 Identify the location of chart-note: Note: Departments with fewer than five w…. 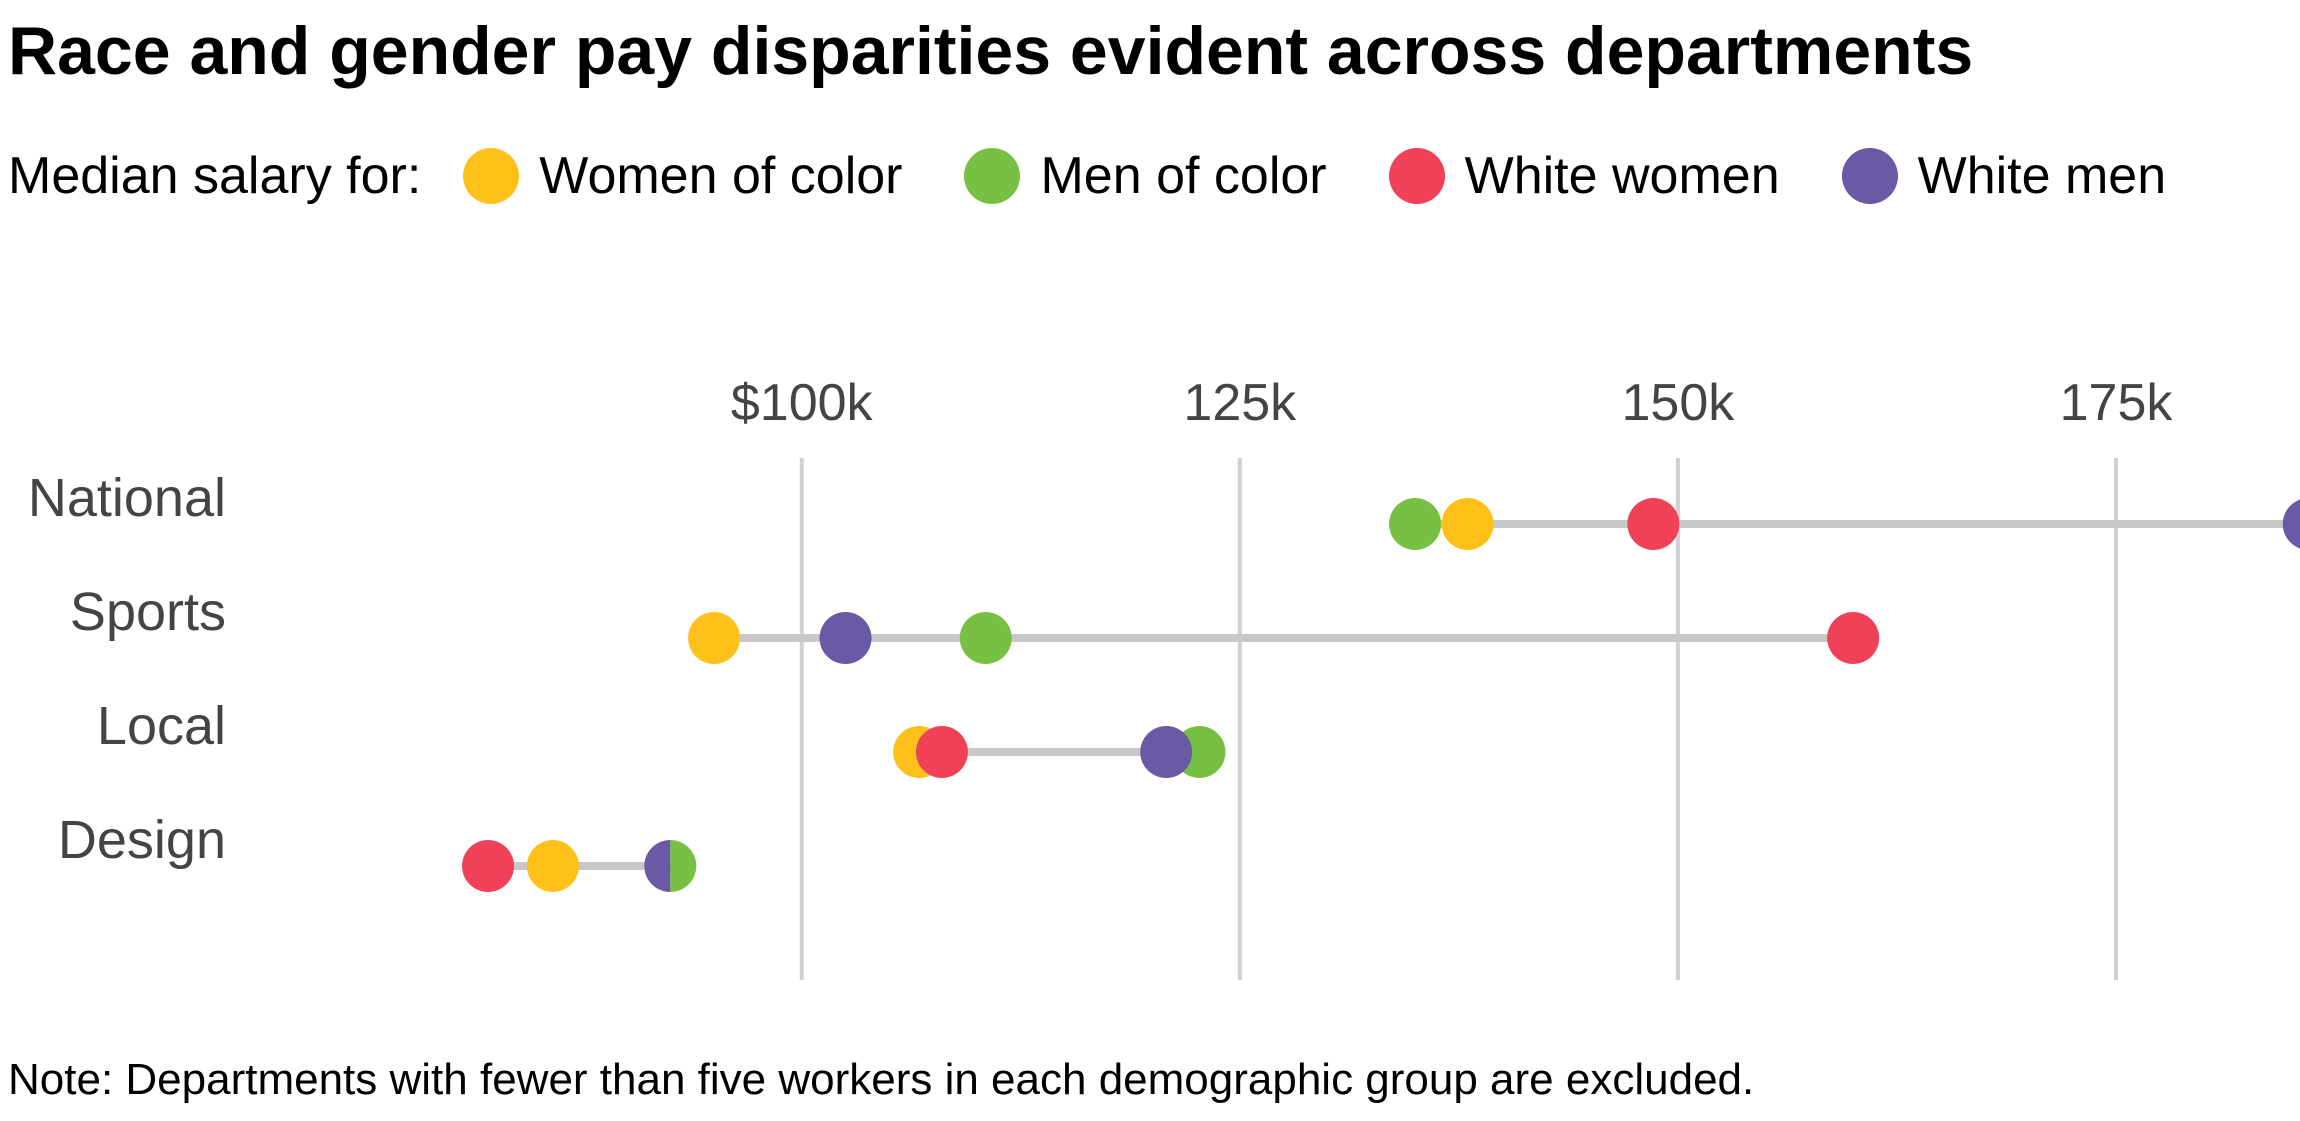
(881, 1079).